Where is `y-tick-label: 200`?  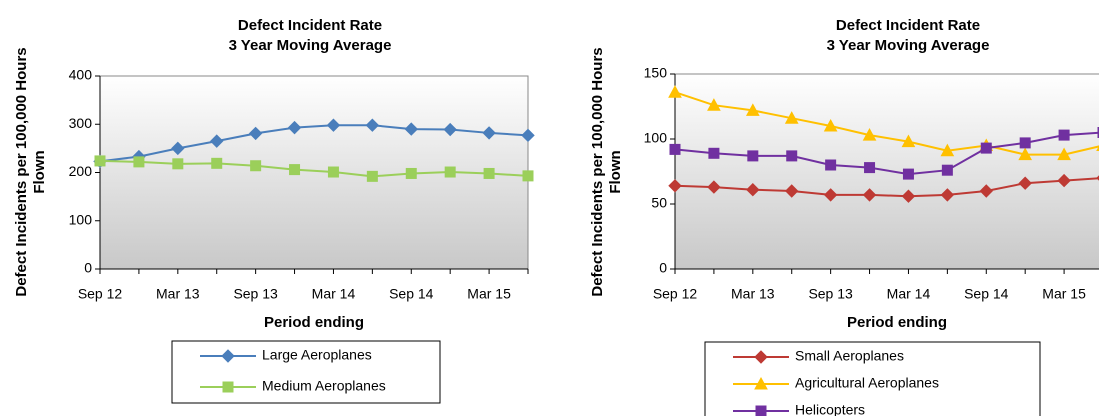 y-tick-label: 200 is located at coordinates (81, 171).